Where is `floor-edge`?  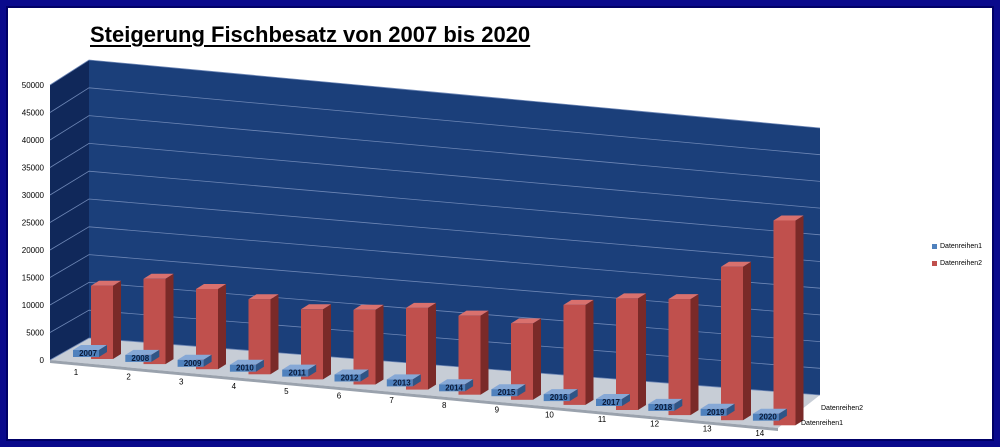
floor-edge is located at coordinates (414, 395).